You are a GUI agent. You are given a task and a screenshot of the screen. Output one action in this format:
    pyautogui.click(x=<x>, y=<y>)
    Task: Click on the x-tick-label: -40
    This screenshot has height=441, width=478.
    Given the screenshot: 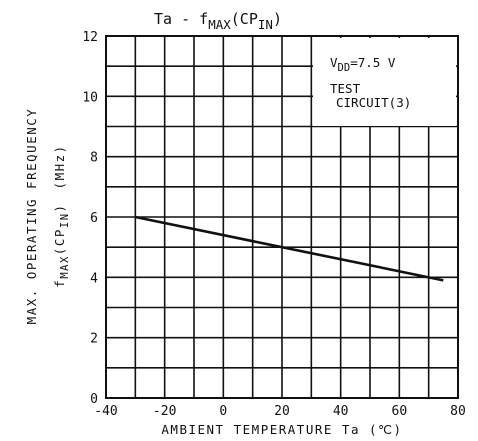 What is the action you would take?
    pyautogui.click(x=105, y=411)
    